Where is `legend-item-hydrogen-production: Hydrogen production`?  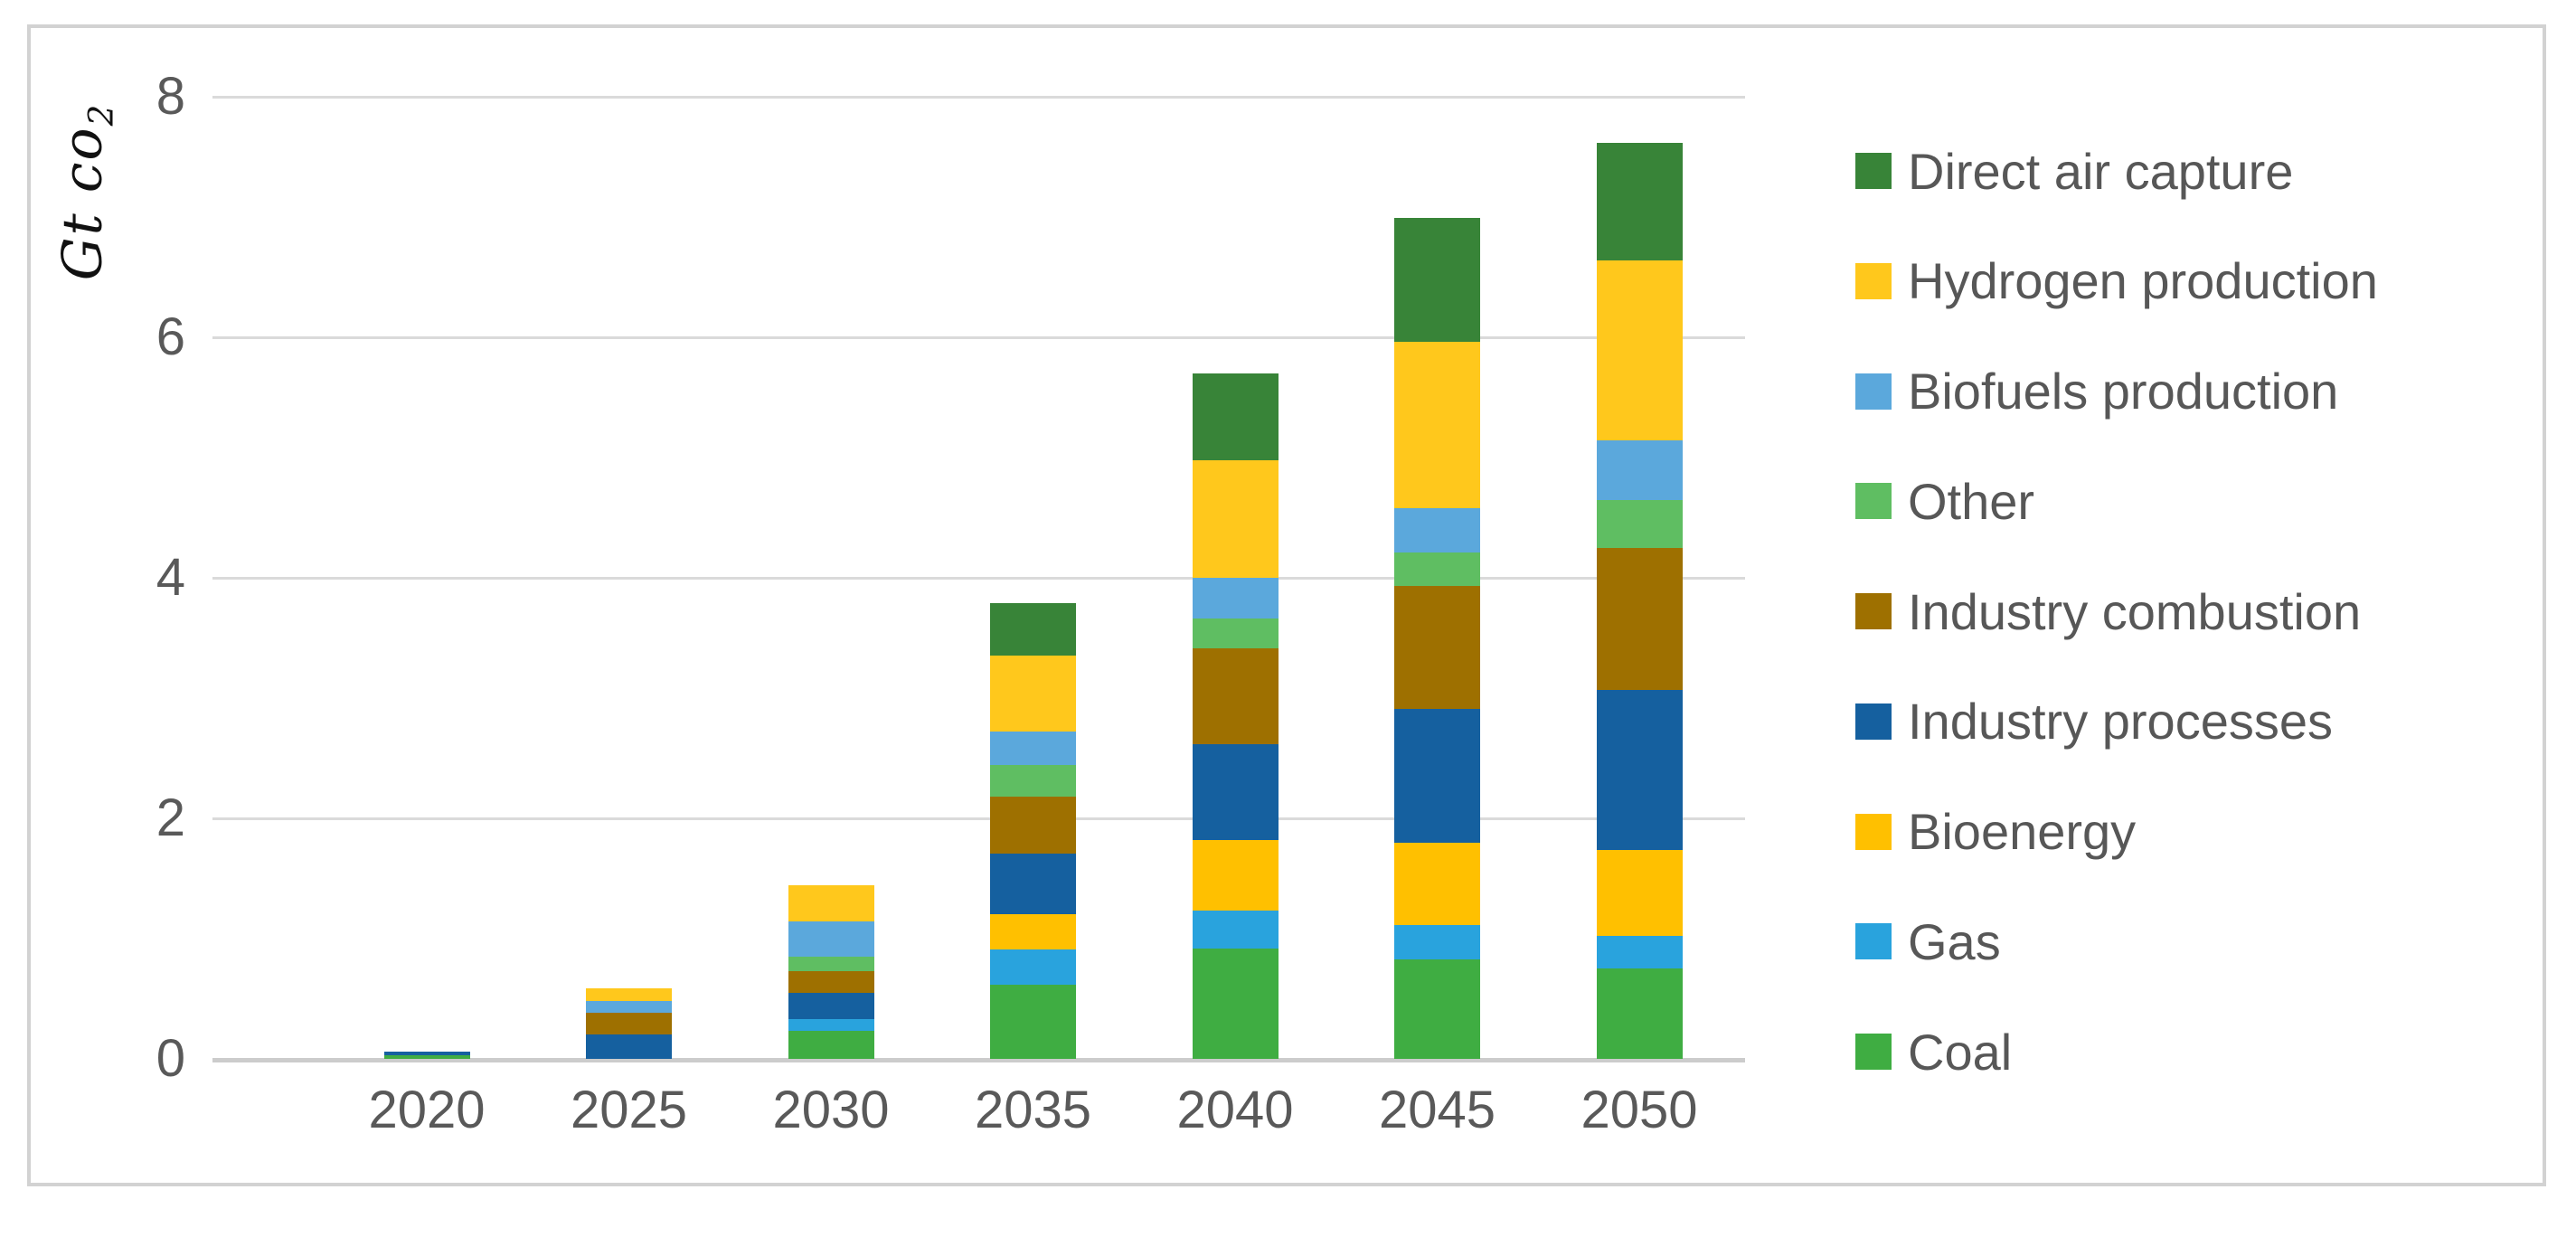
legend-item-hydrogen-production: Hydrogen production is located at coordinates (2116, 281).